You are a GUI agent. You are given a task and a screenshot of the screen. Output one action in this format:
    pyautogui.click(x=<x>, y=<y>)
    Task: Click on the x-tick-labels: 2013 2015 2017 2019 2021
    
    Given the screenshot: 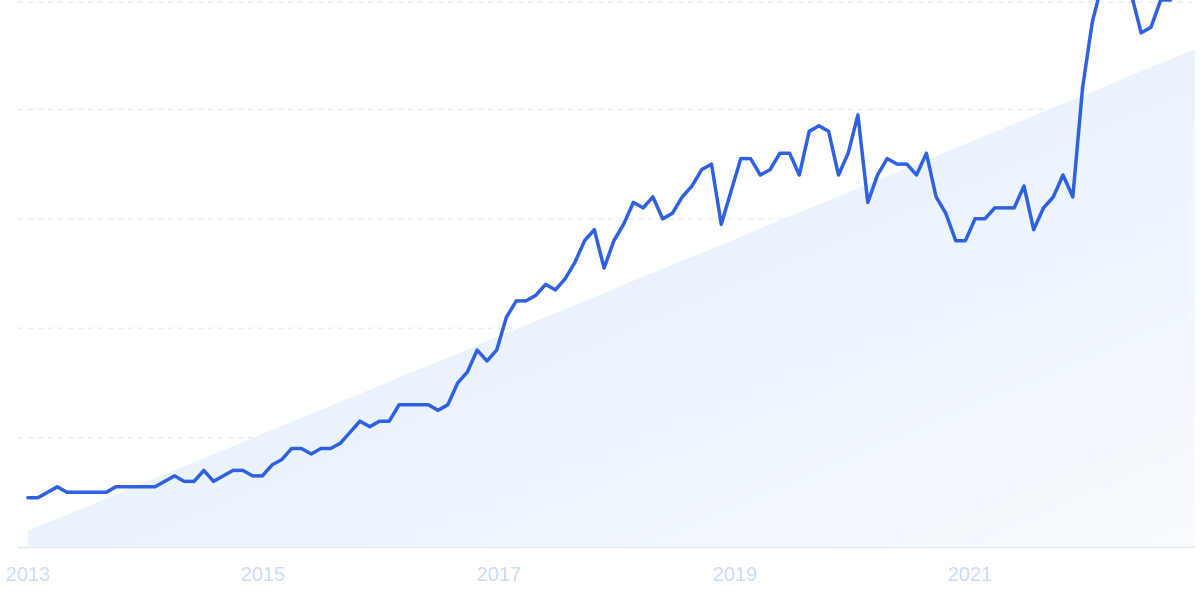 What is the action you would take?
    pyautogui.click(x=499, y=575)
    